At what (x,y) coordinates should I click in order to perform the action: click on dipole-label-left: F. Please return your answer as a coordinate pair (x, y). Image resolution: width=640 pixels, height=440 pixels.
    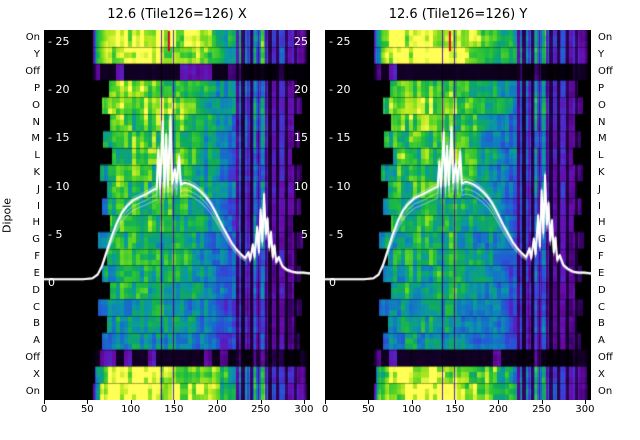
    Looking at the image, I should click on (37, 257).